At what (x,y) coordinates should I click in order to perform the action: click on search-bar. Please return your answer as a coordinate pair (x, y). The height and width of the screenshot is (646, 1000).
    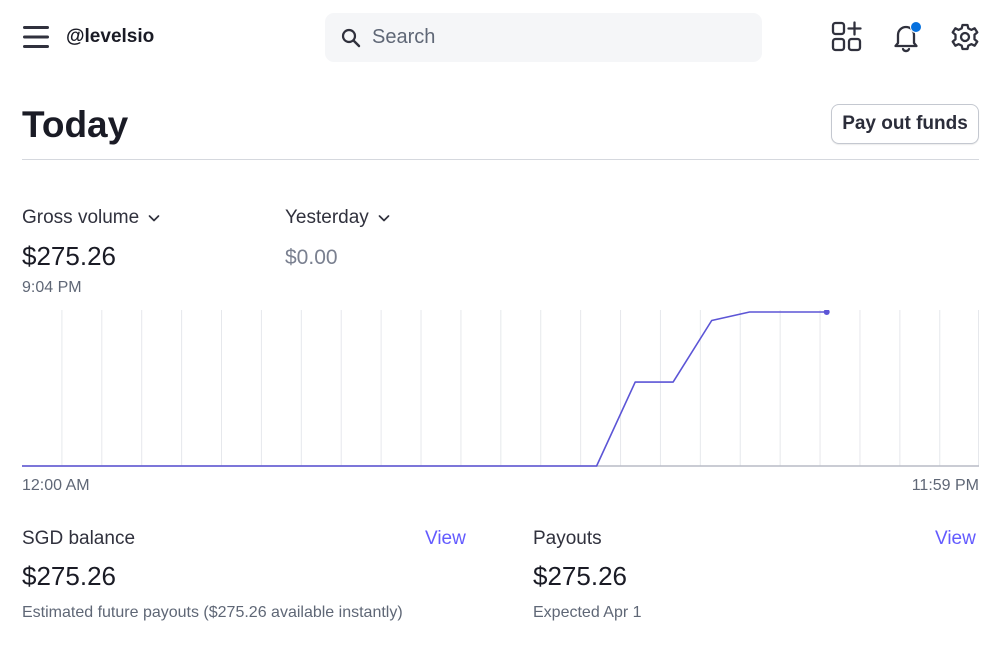
    Looking at the image, I should click on (543, 37).